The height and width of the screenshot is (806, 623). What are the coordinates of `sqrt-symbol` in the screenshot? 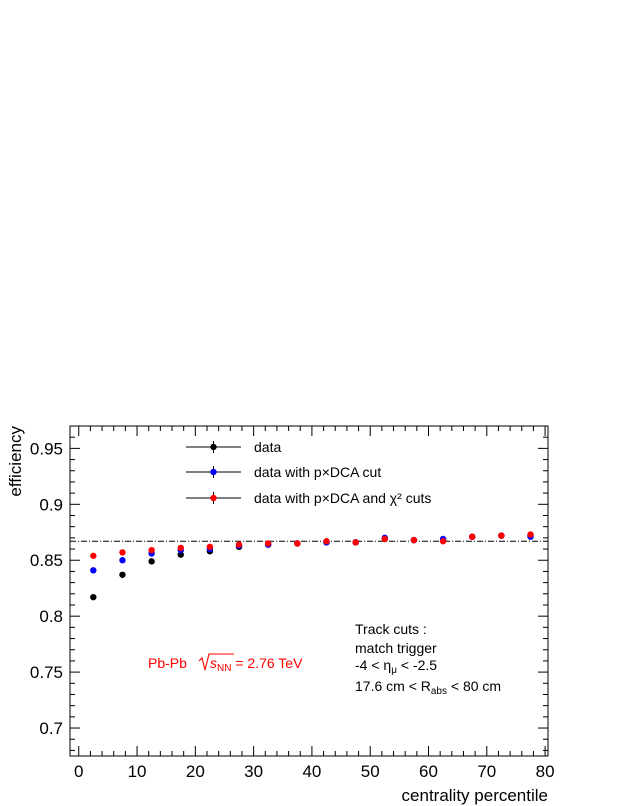 It's located at (216, 662).